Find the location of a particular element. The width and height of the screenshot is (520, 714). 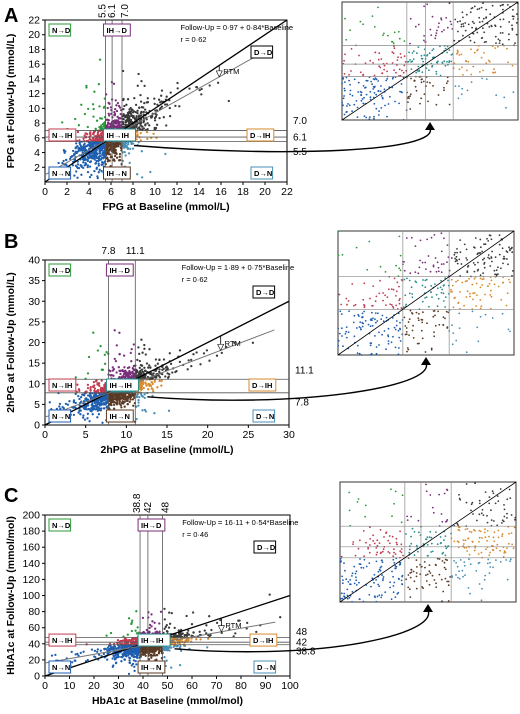

threshold-label-right: 6.1 is located at coordinates (300, 138).